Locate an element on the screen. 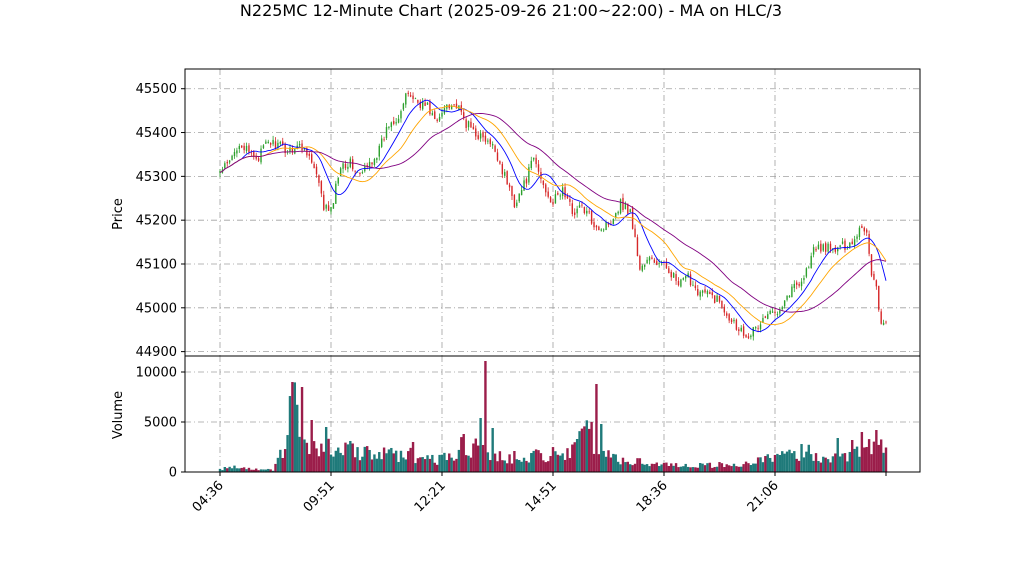 The height and width of the screenshot is (575, 1022). price-axis-label: Price is located at coordinates (118, 214).